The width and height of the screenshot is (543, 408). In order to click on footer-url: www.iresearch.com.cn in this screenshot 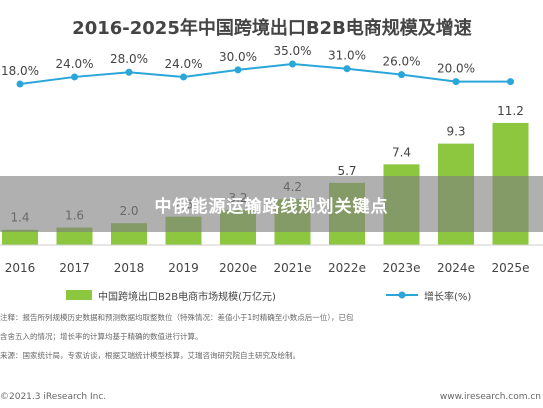, I will do `click(490, 397)`.